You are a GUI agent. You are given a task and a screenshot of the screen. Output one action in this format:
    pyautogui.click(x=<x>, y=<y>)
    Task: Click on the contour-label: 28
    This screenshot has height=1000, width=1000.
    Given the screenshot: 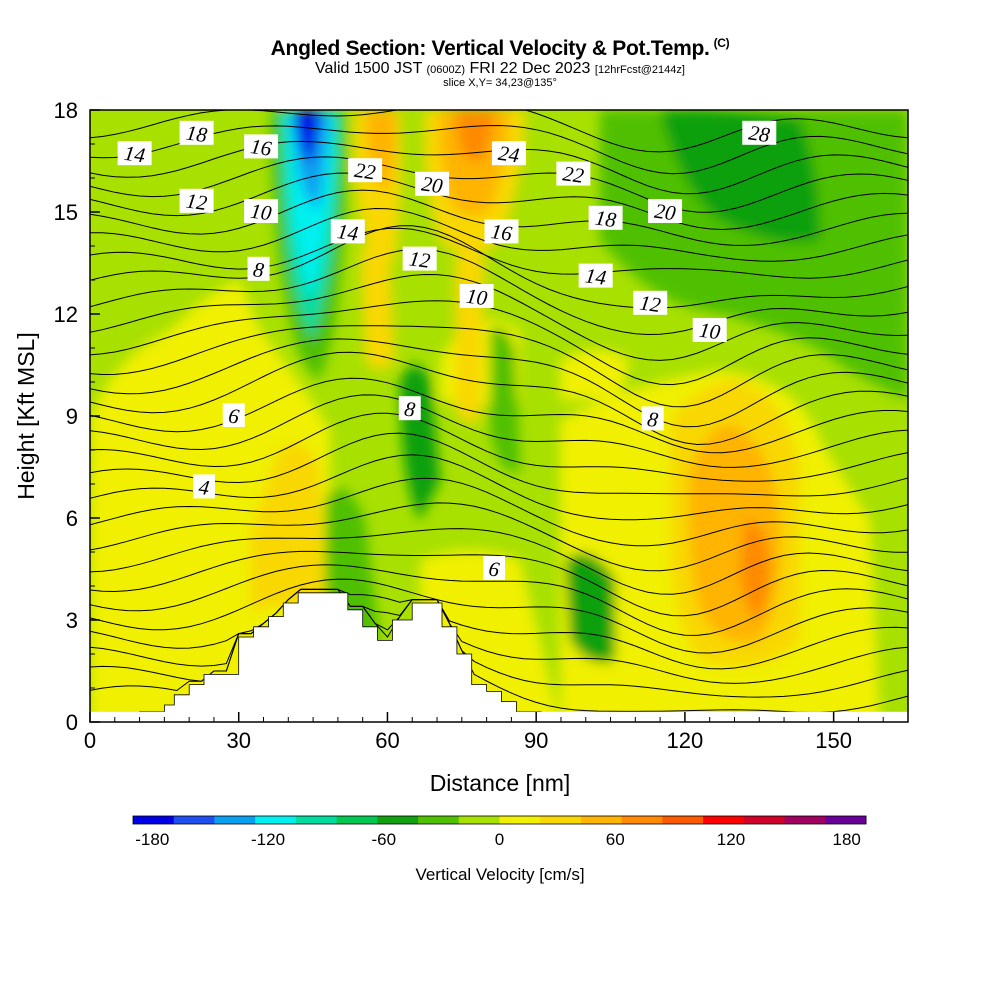 What is the action you would take?
    pyautogui.click(x=759, y=133)
    